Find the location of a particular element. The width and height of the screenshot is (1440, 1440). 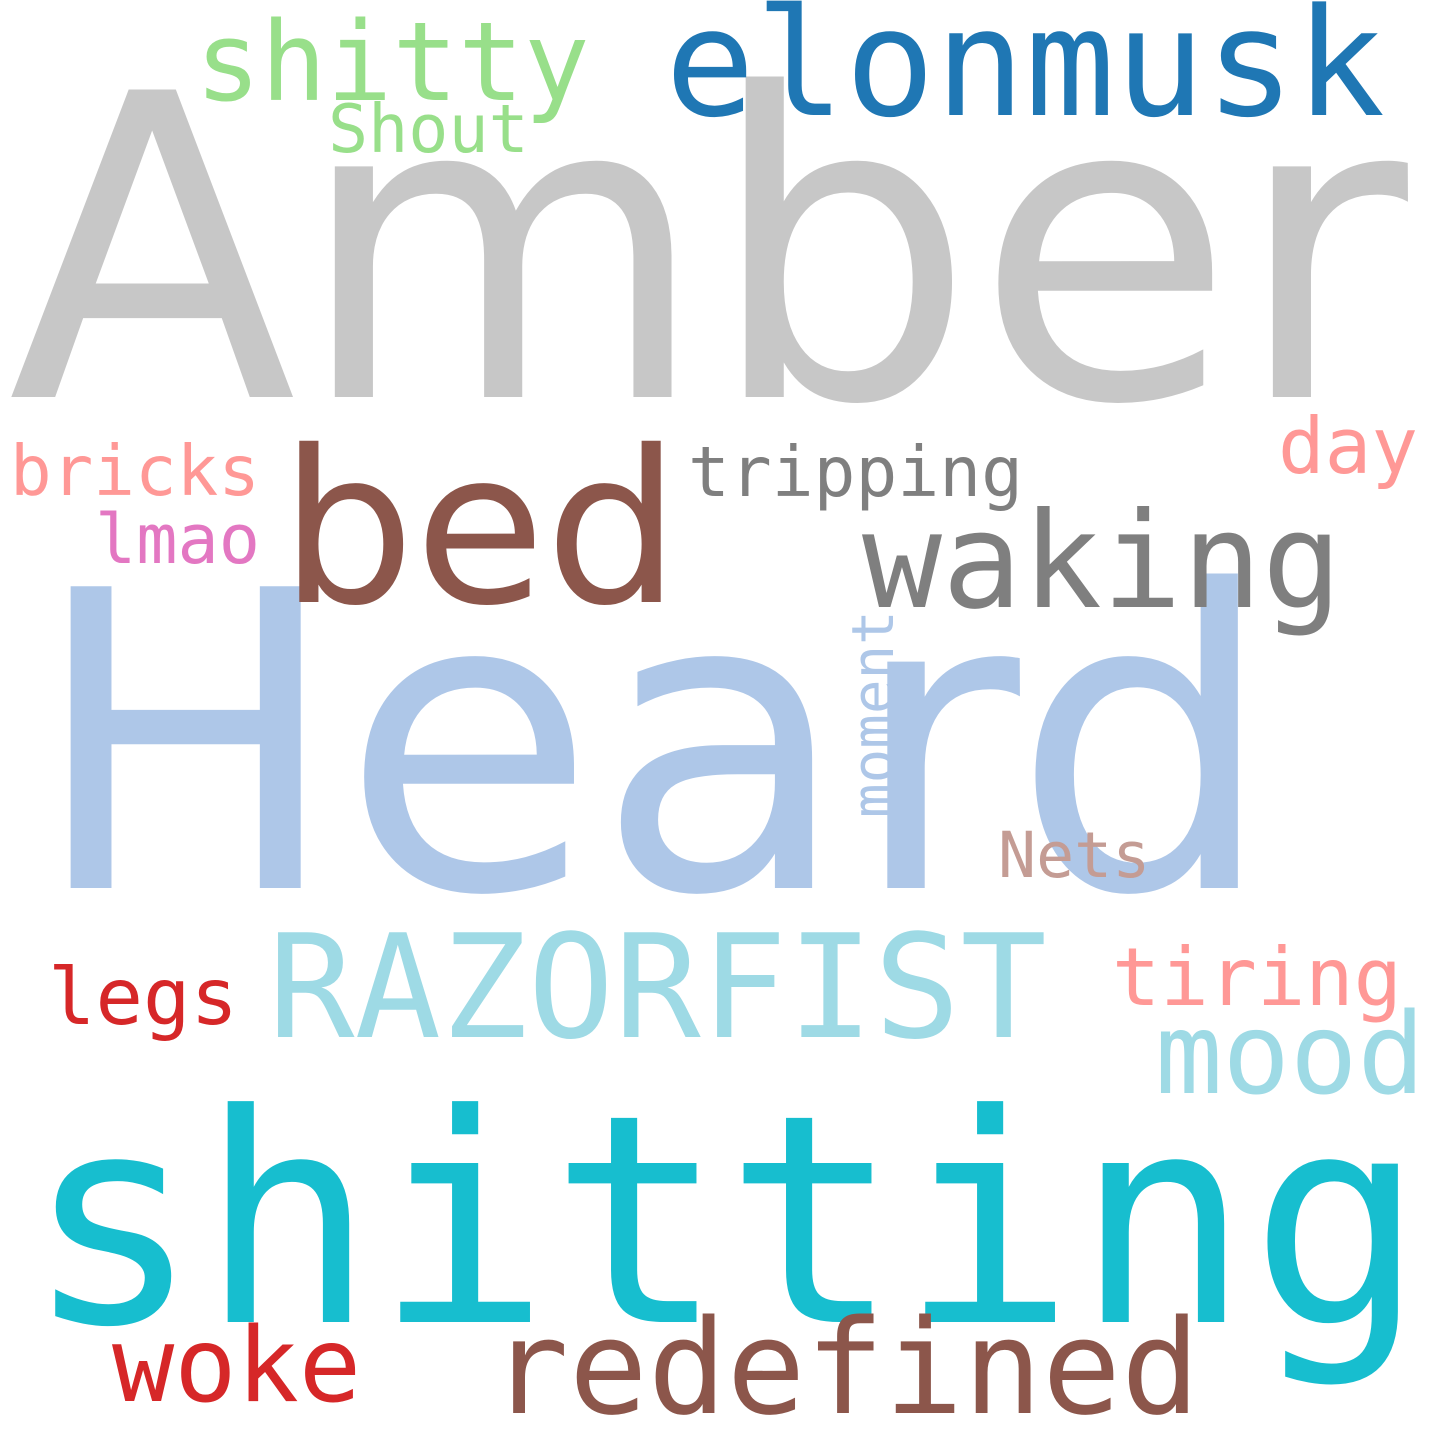

word-mood: mood is located at coordinates (1290, 1054).